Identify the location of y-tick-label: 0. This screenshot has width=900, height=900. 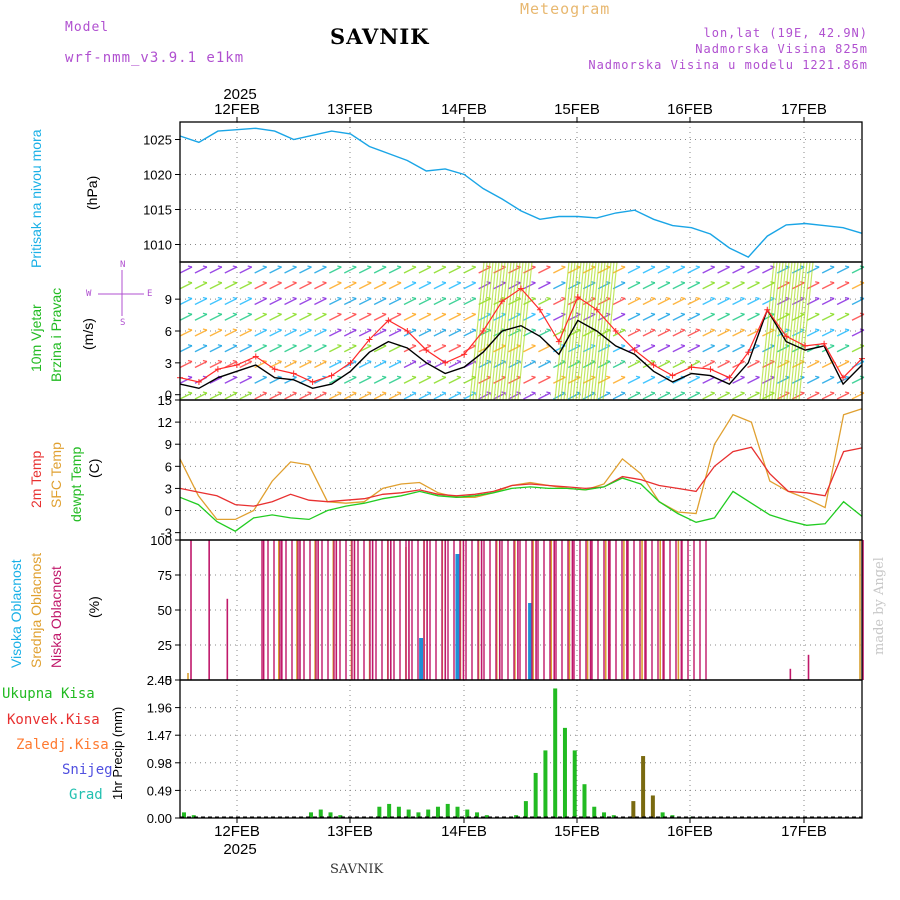
(168, 395).